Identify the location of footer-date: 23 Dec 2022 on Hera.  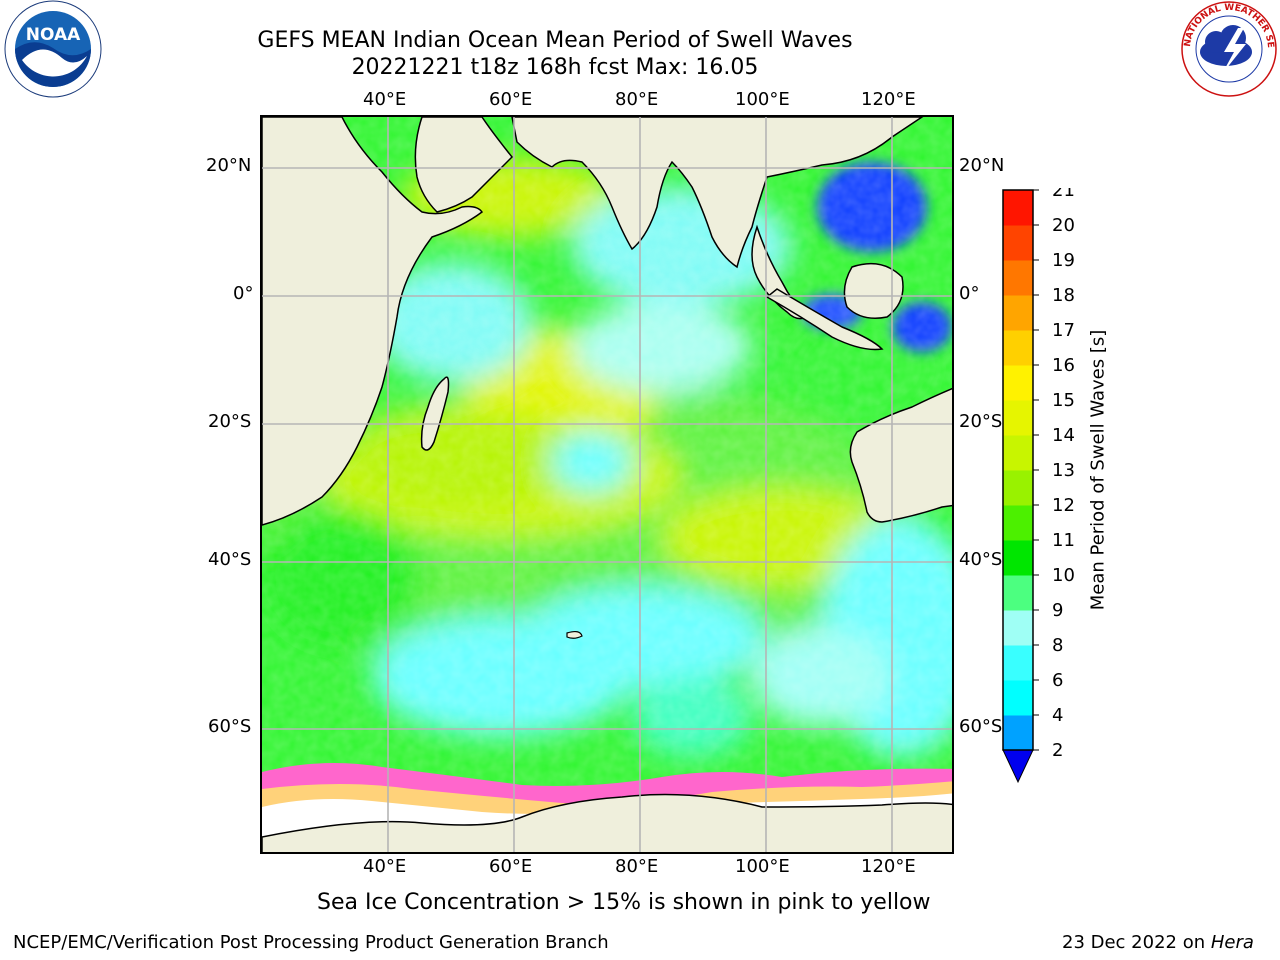
(1158, 942).